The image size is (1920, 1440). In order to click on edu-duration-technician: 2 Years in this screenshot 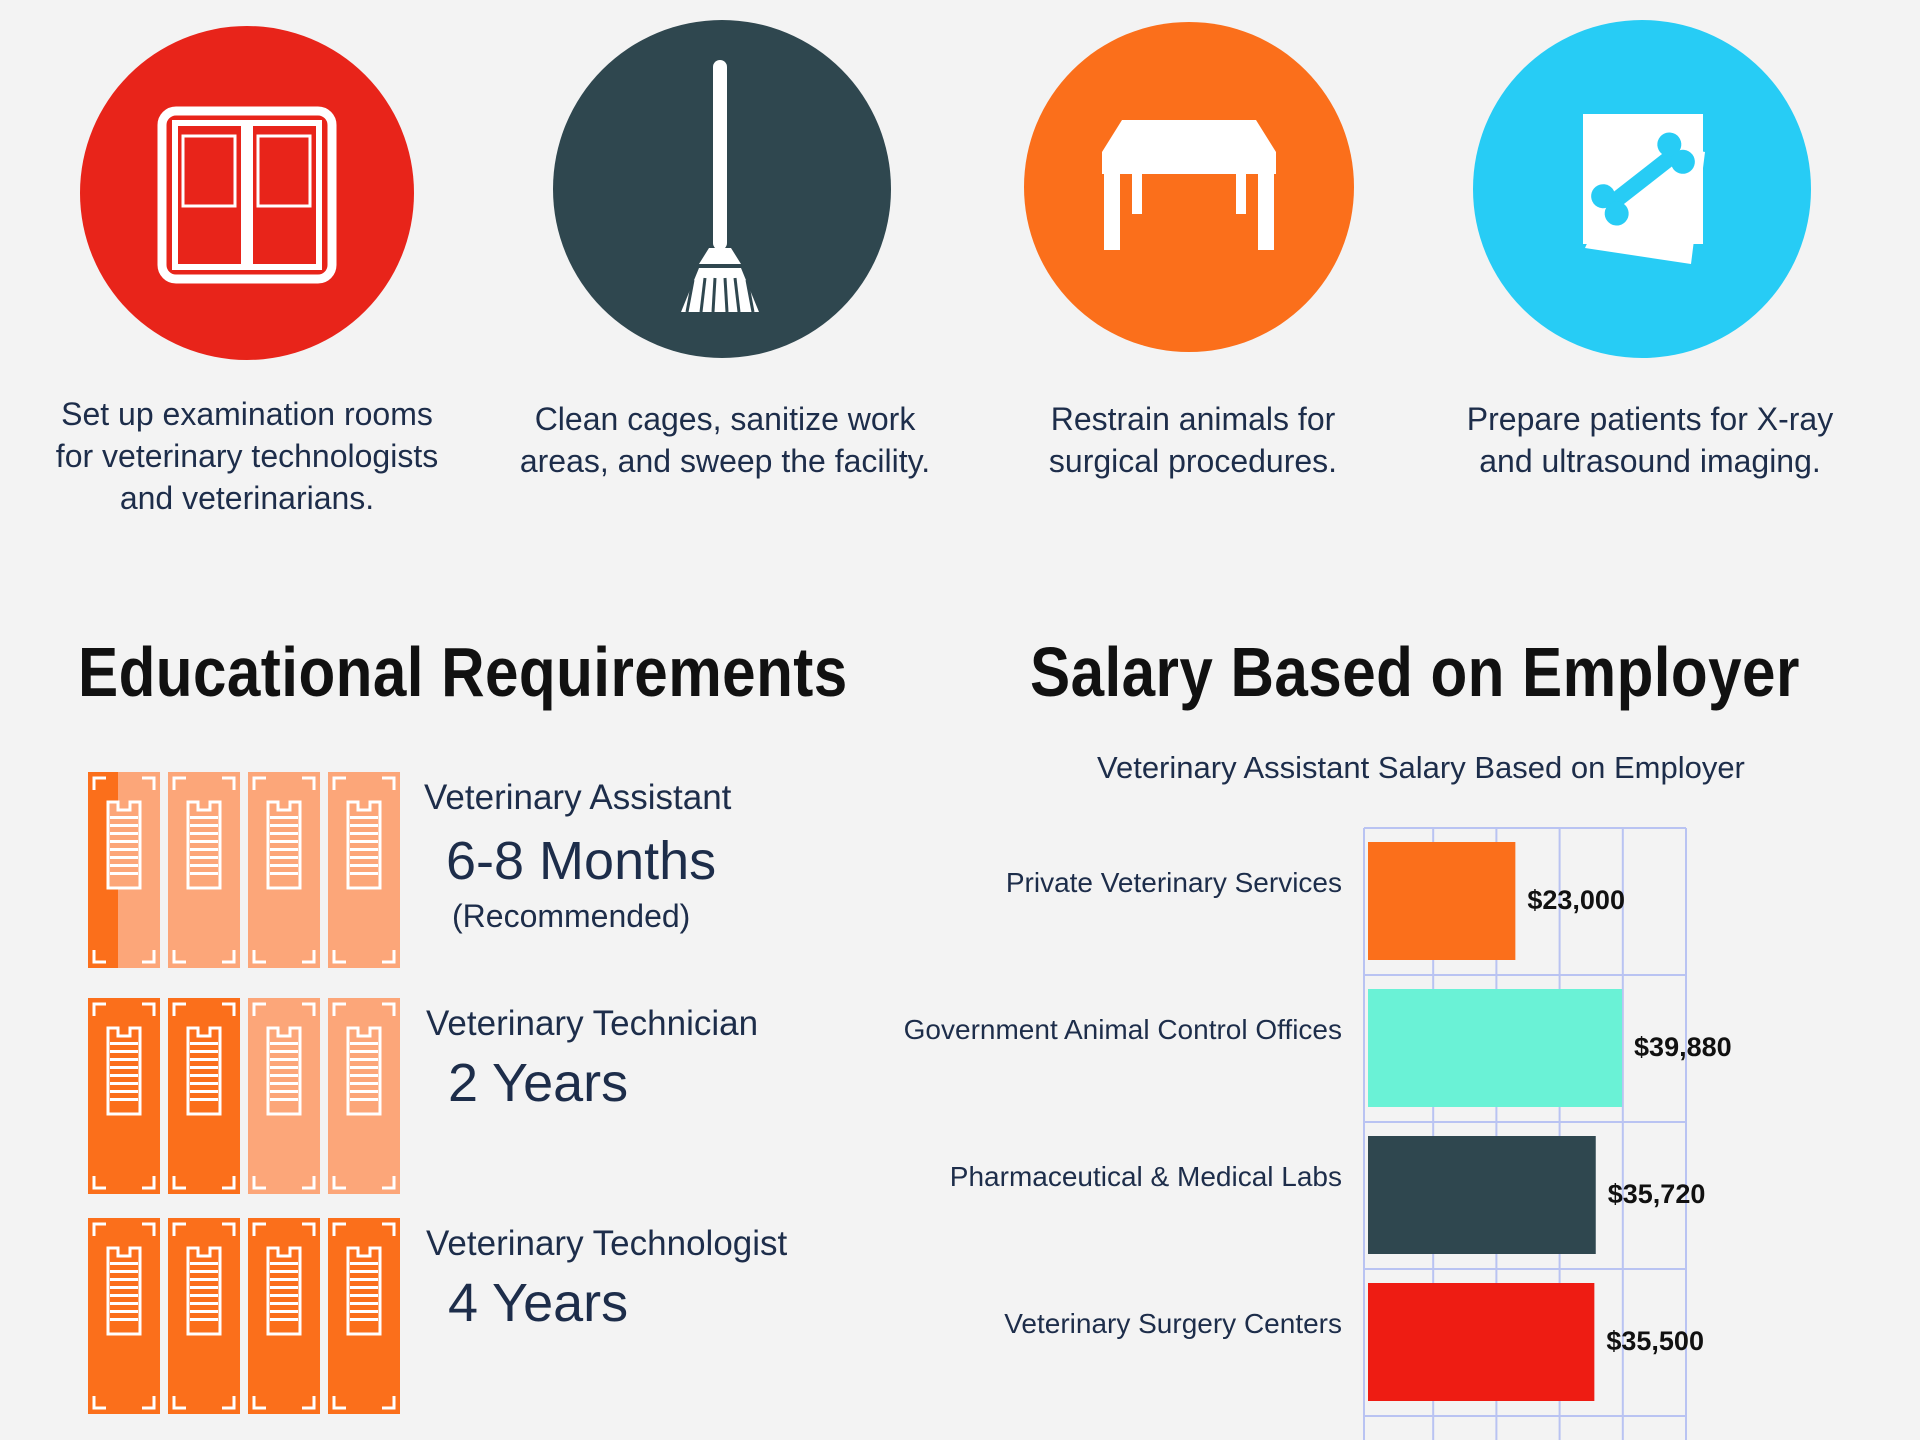, I will do `click(538, 1083)`.